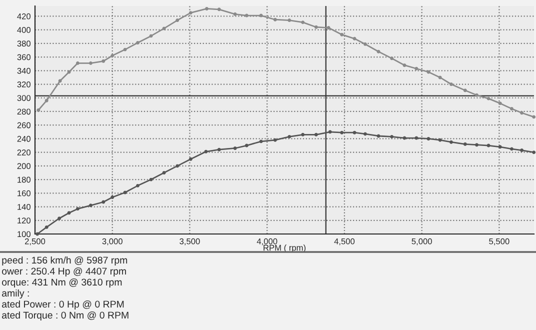 The image size is (536, 330). Describe the element at coordinates (63, 305) in the screenshot. I see `text: ated Power : 0 Hp @ 0 RPM` at that location.